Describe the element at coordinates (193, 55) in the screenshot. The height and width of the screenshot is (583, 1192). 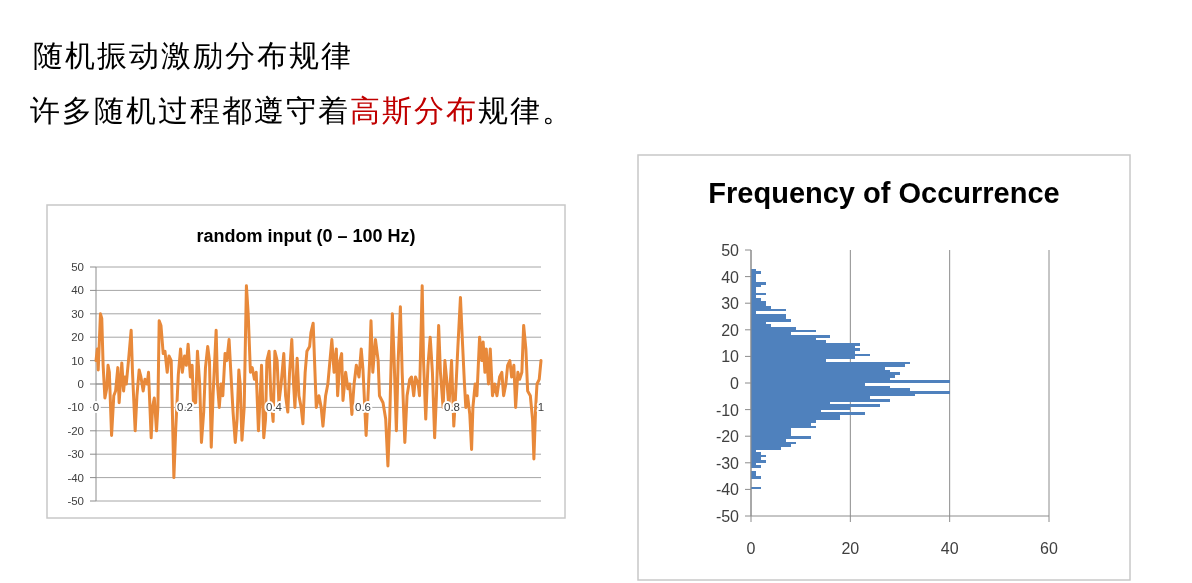
I see `text: 随机振动激励分布规律` at that location.